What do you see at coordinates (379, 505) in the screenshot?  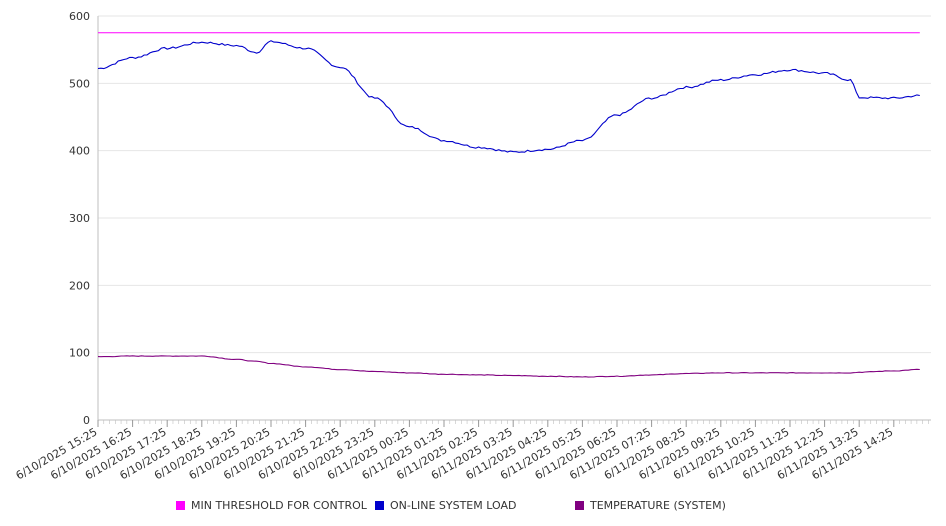 I see `legend-swatch-system-load` at bounding box center [379, 505].